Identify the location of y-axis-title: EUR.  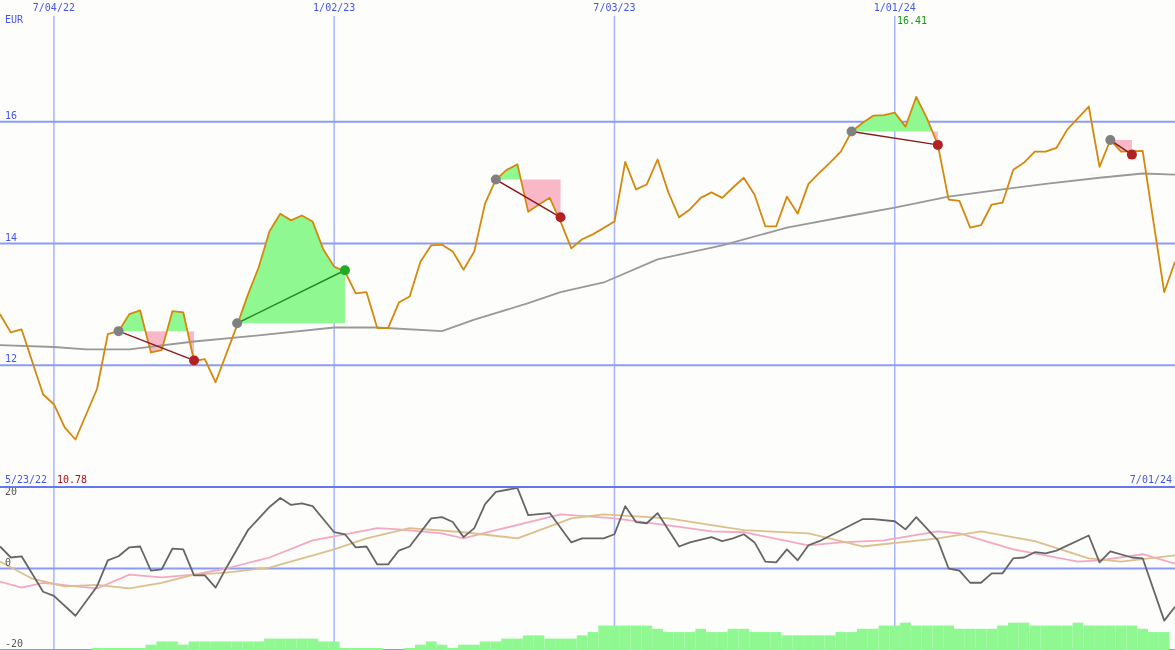
(15, 19).